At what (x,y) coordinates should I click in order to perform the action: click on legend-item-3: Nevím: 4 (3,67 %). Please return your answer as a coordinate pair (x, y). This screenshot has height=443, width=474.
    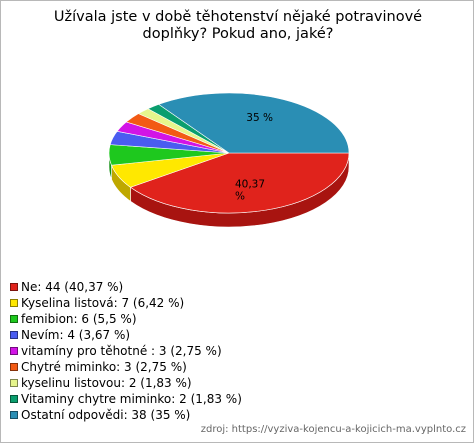
    Looking at the image, I should click on (126, 335).